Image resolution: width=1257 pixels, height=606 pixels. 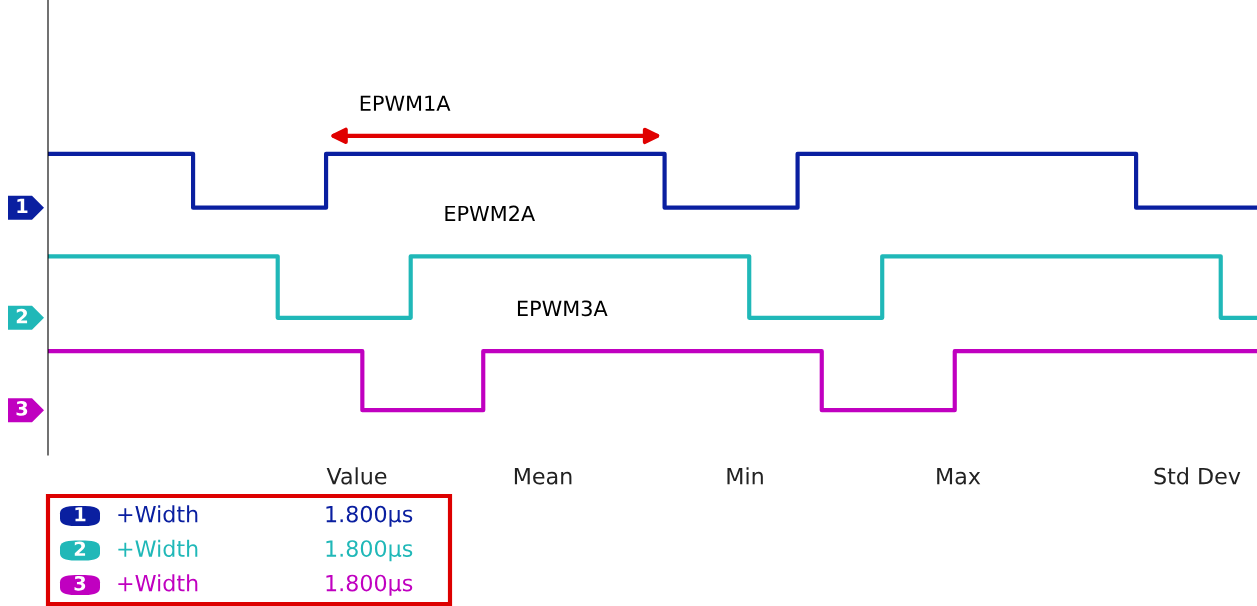 I want to click on text: EPWM1A, so click(x=405, y=103).